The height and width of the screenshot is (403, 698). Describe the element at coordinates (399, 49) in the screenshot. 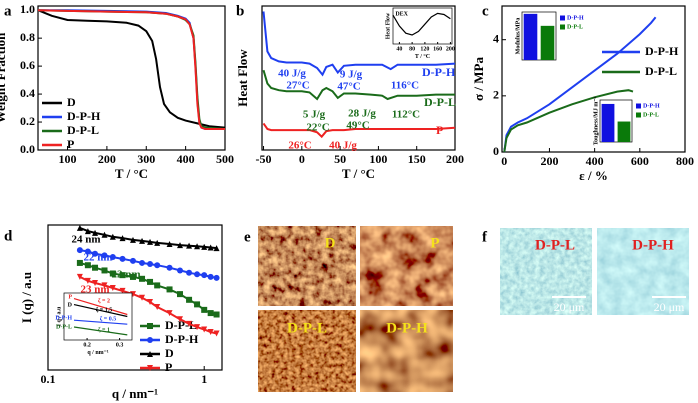

I see `x-tick-label: 40` at that location.